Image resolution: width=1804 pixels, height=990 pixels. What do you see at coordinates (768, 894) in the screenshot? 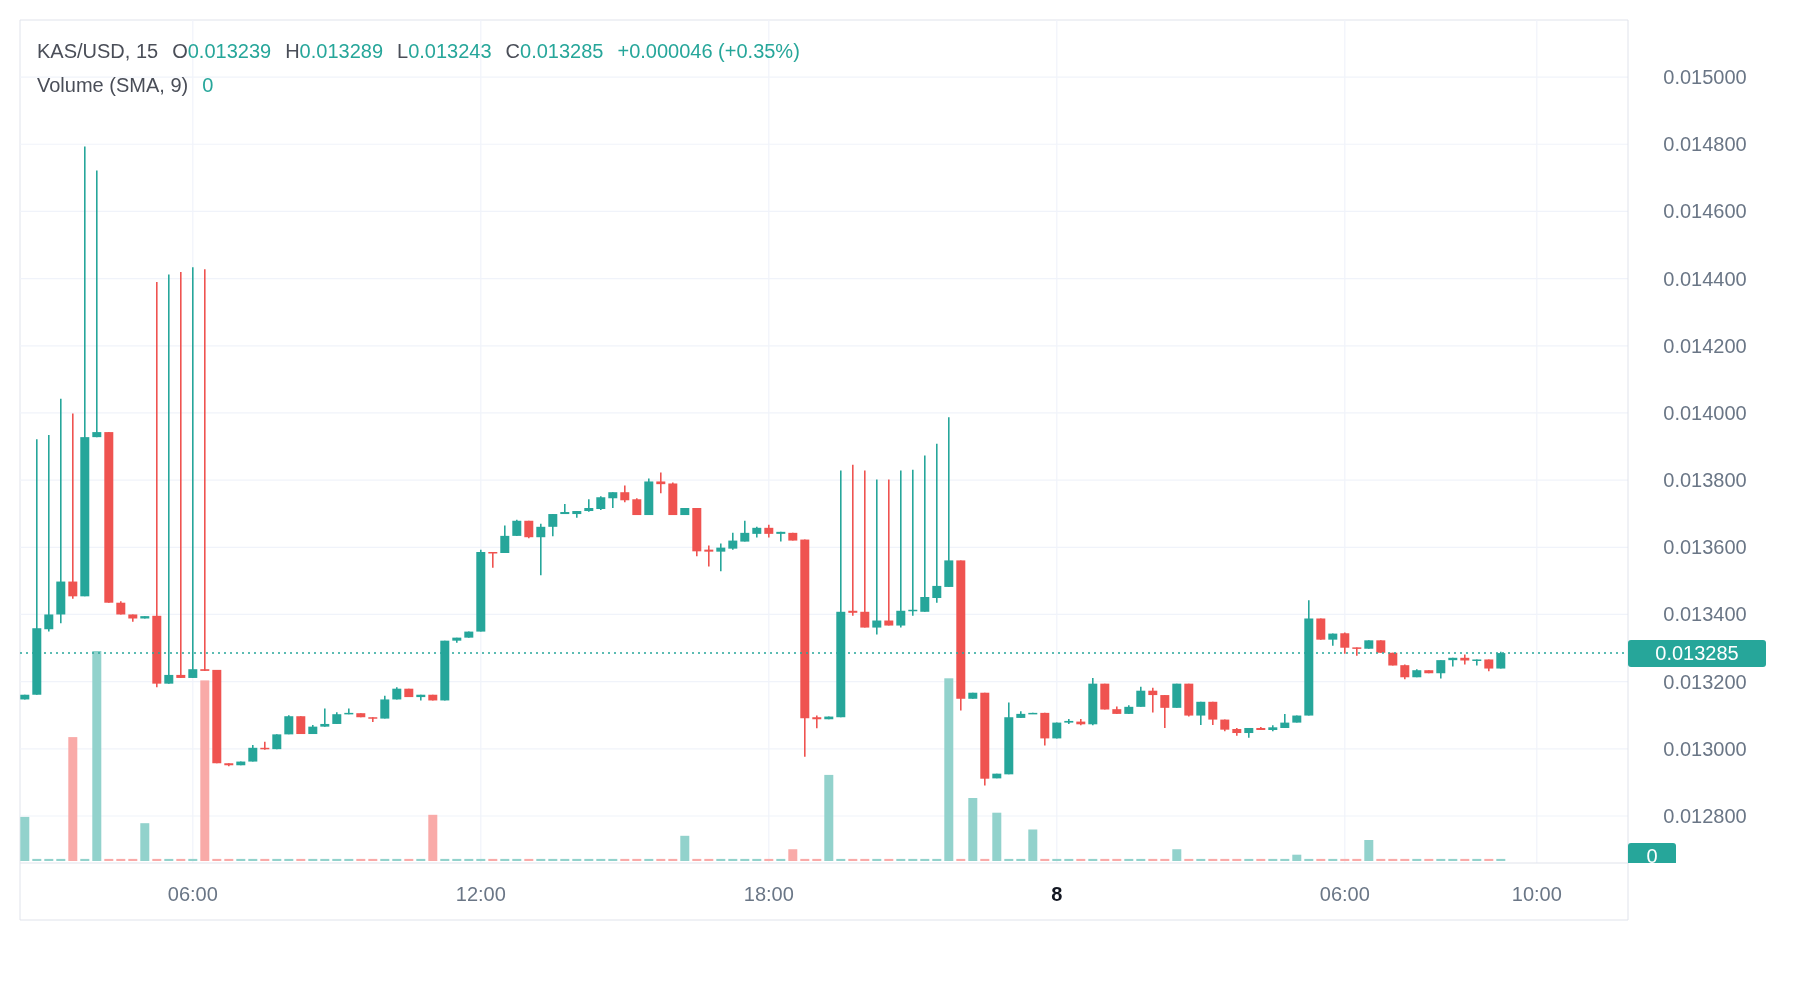
I see `x-tick-label: 18:00` at bounding box center [768, 894].